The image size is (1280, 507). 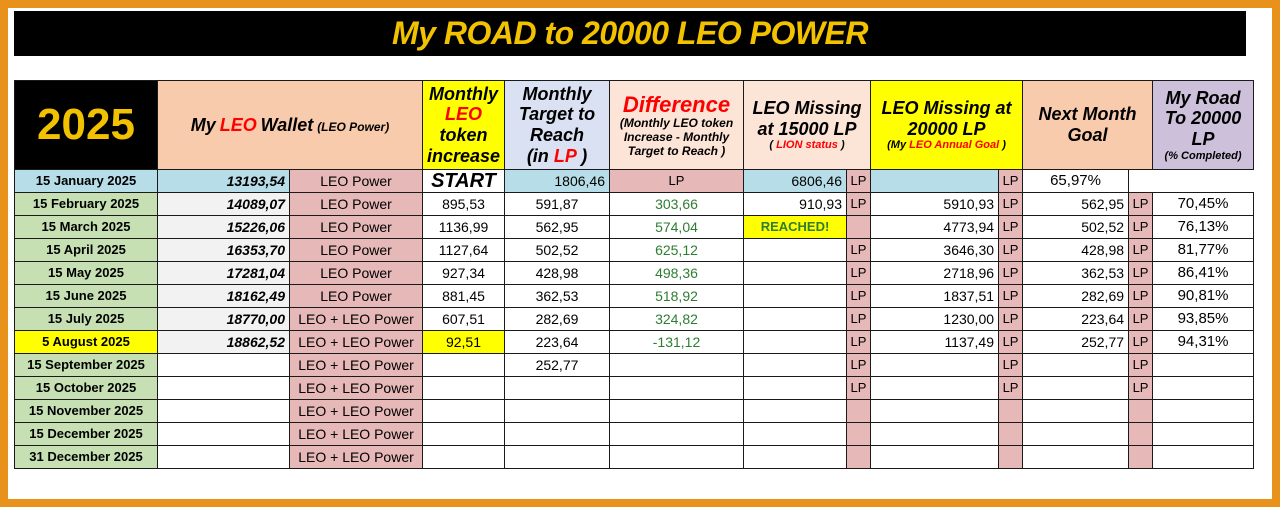 What do you see at coordinates (935, 204) in the screenshot?
I see `missing-20000-cell: 5910,93` at bounding box center [935, 204].